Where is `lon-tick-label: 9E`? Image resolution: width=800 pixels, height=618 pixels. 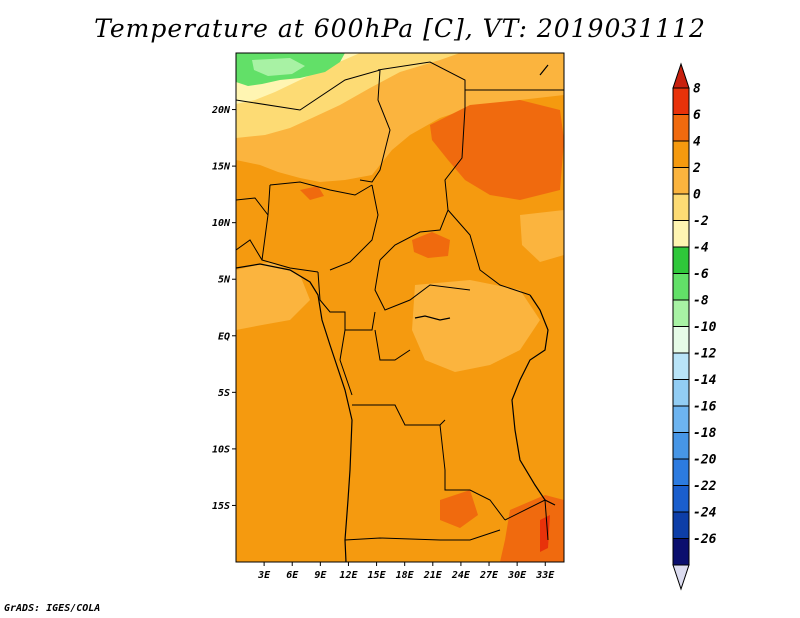 lon-tick-label: 9E is located at coordinates (320, 575).